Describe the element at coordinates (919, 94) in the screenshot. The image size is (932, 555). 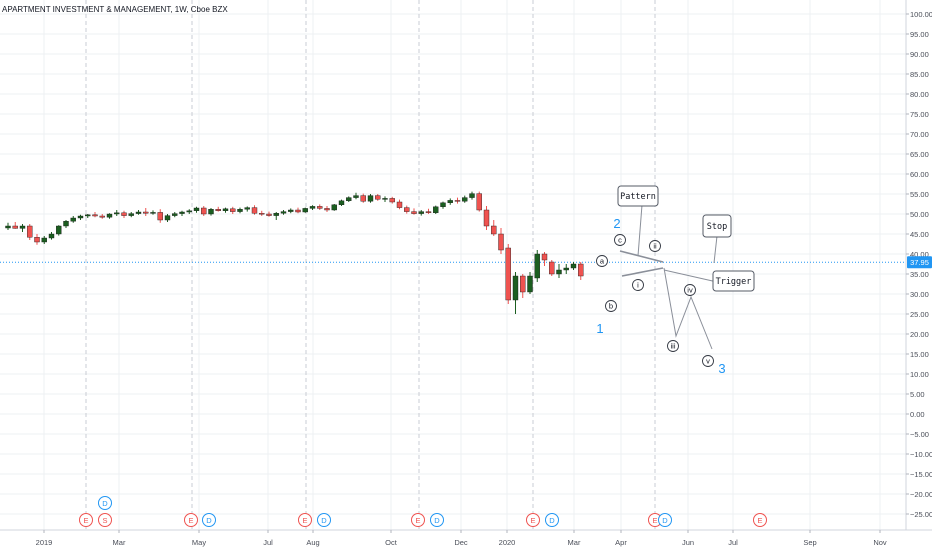
I see `price-tick-label: 80.00` at that location.